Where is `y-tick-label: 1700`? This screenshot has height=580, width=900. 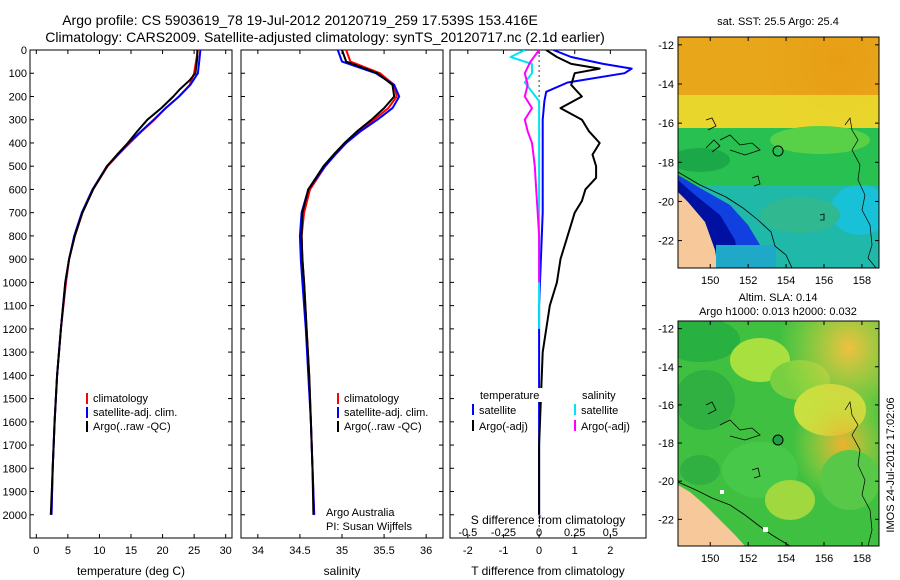
y-tick-label: 1700 is located at coordinates (15, 446).